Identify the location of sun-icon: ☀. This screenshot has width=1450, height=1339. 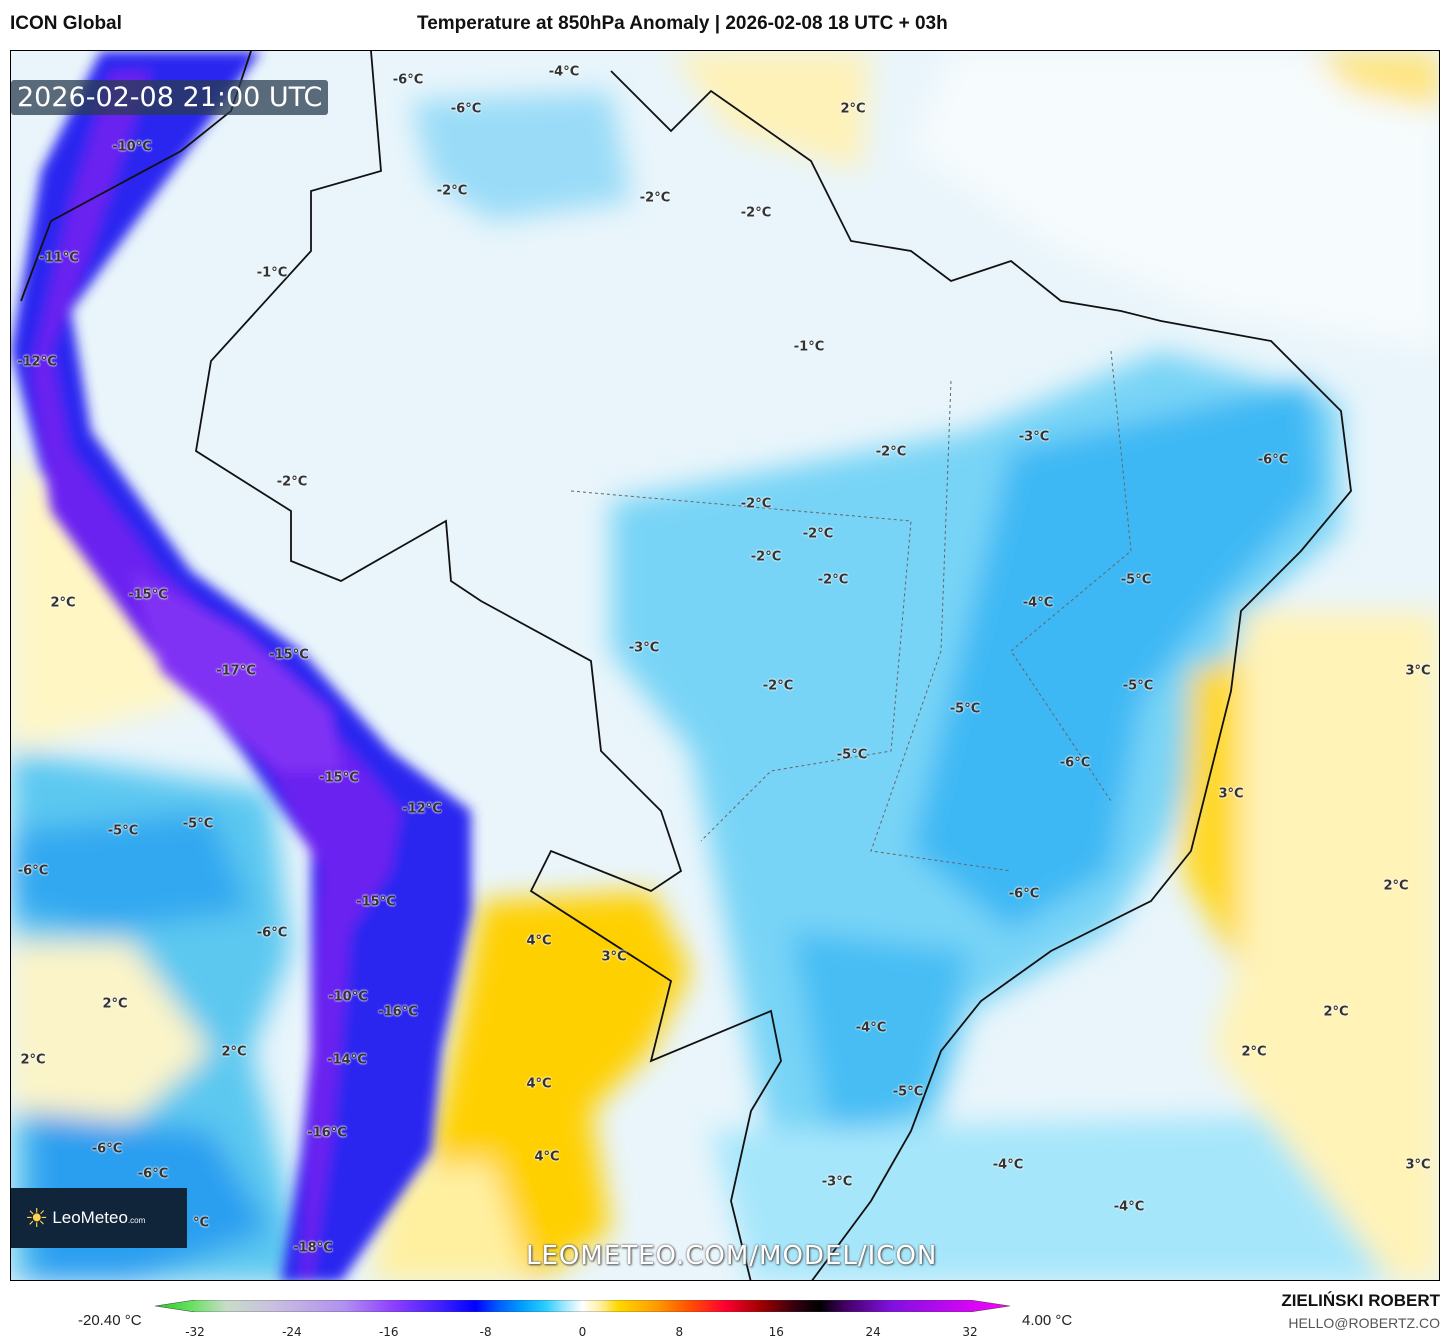
(37, 1217).